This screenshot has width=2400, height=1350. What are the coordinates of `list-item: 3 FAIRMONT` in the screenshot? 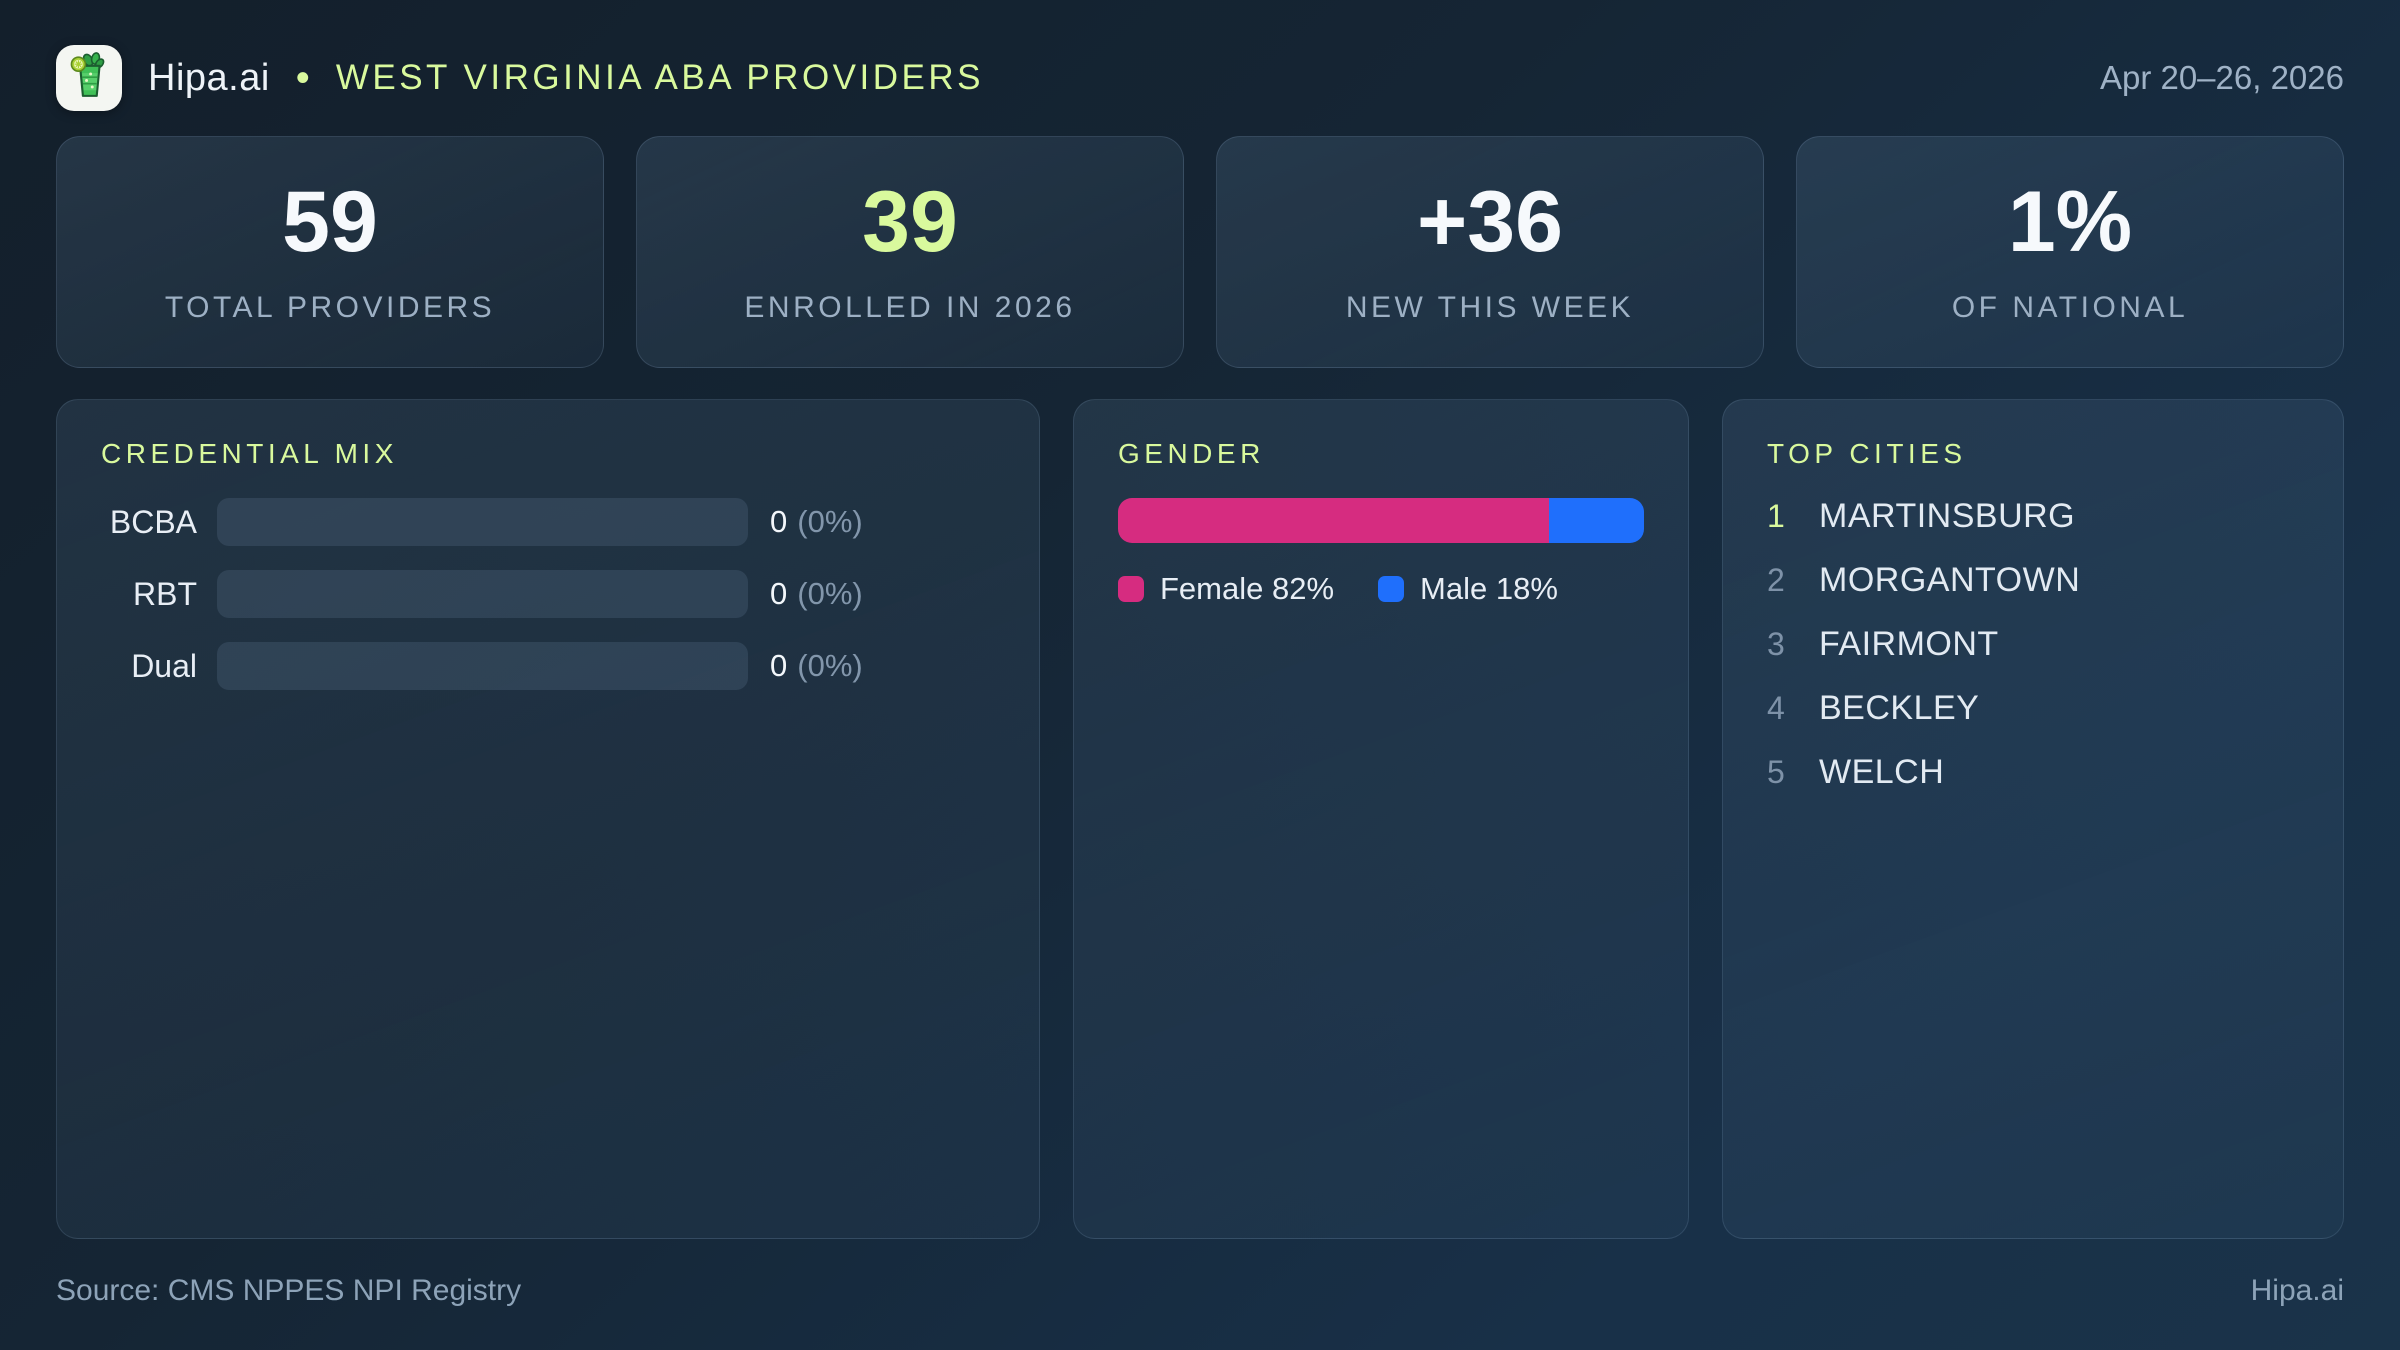 It's located at (2033, 644).